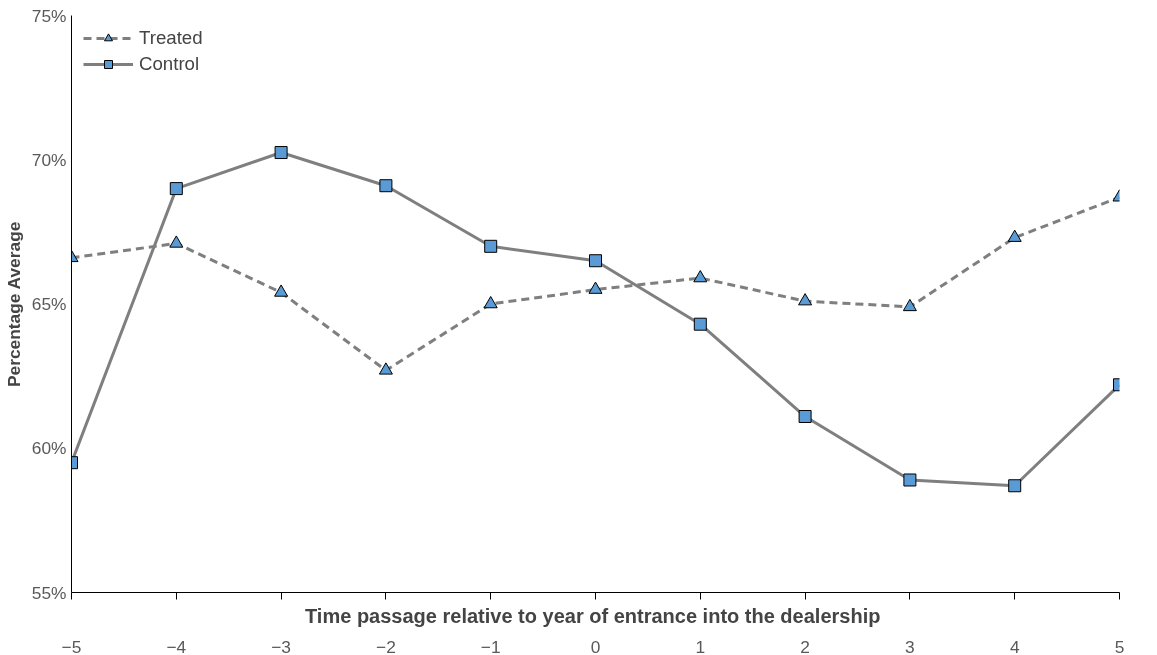 The image size is (1157, 655). What do you see at coordinates (1119, 645) in the screenshot?
I see `x-tick-label: 5` at bounding box center [1119, 645].